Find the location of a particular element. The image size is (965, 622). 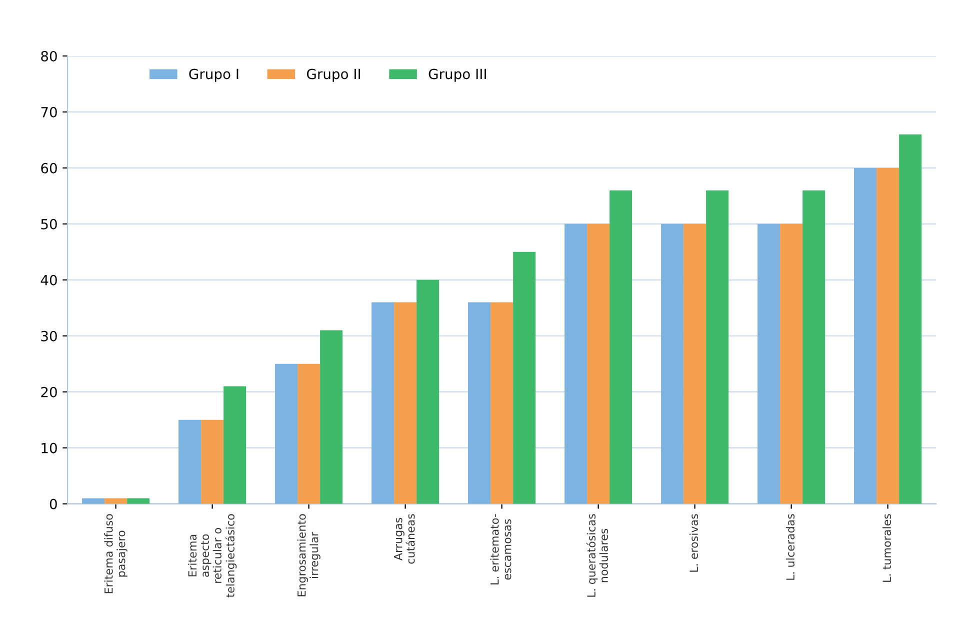

y-tick-label: 60 is located at coordinates (49, 168).